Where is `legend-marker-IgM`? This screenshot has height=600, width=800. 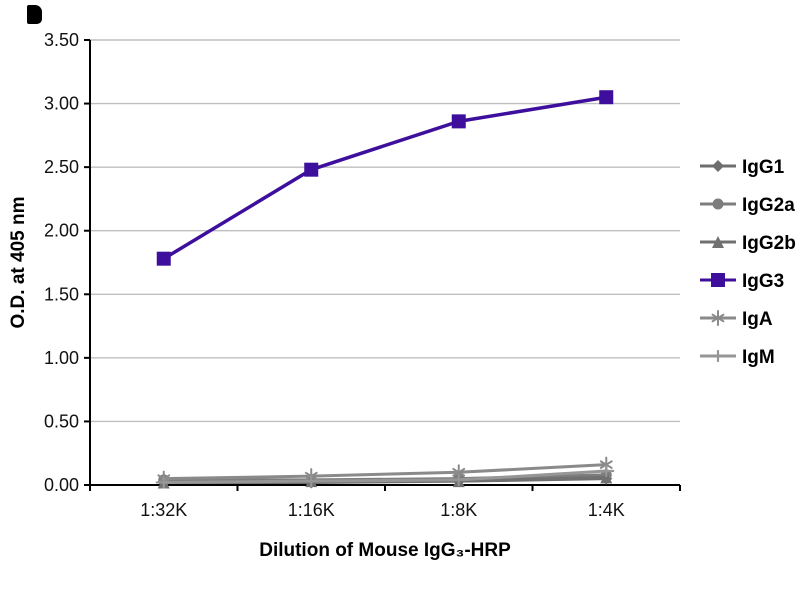 legend-marker-IgM is located at coordinates (718, 356).